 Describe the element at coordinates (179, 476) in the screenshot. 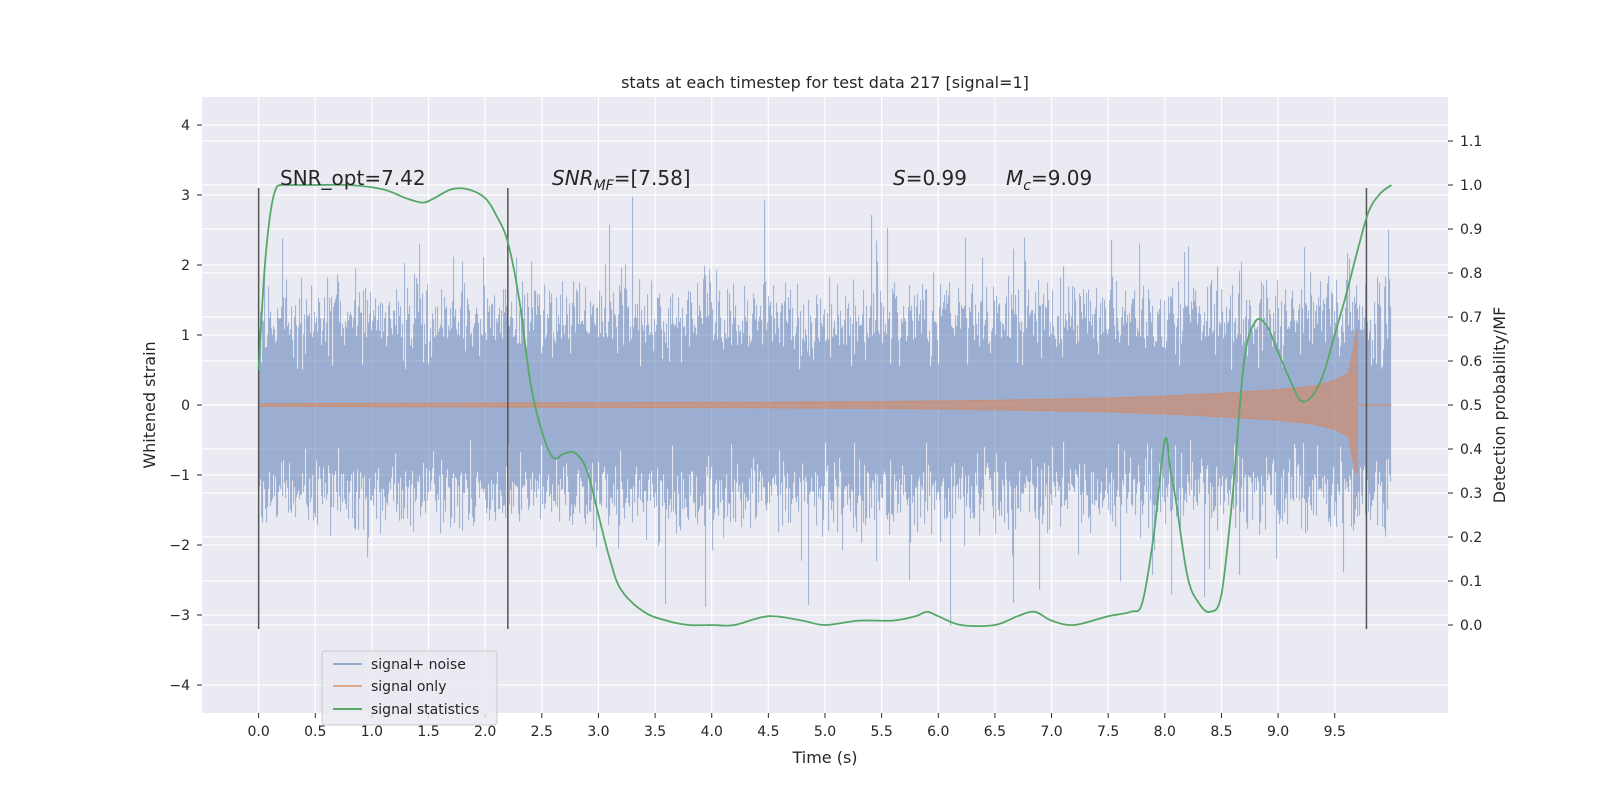

I see `y-left-tick-label: −1` at that location.